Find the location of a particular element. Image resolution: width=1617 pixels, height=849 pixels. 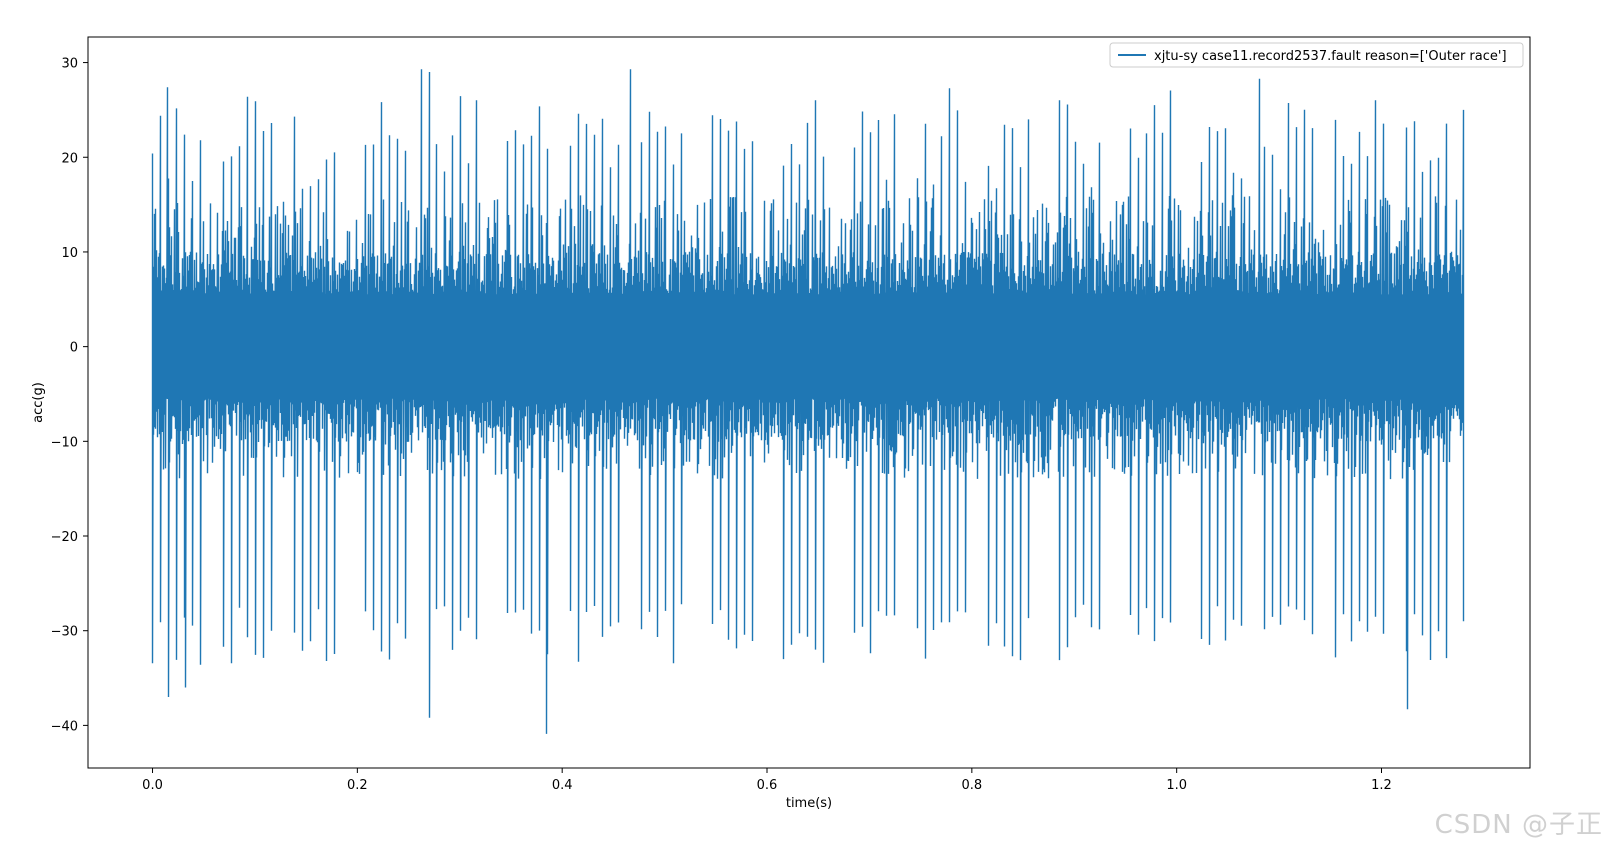

y-tick-label: 10 is located at coordinates (69, 253).